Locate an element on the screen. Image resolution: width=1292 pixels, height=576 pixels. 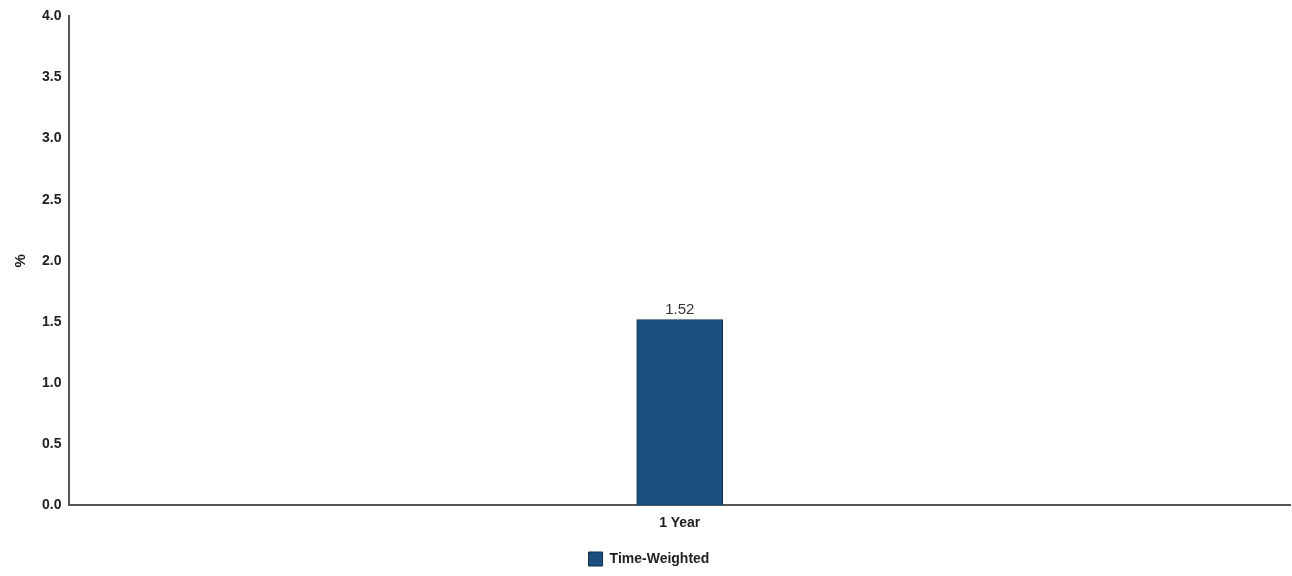
y-tick-label: 4.0 is located at coordinates (51, 15).